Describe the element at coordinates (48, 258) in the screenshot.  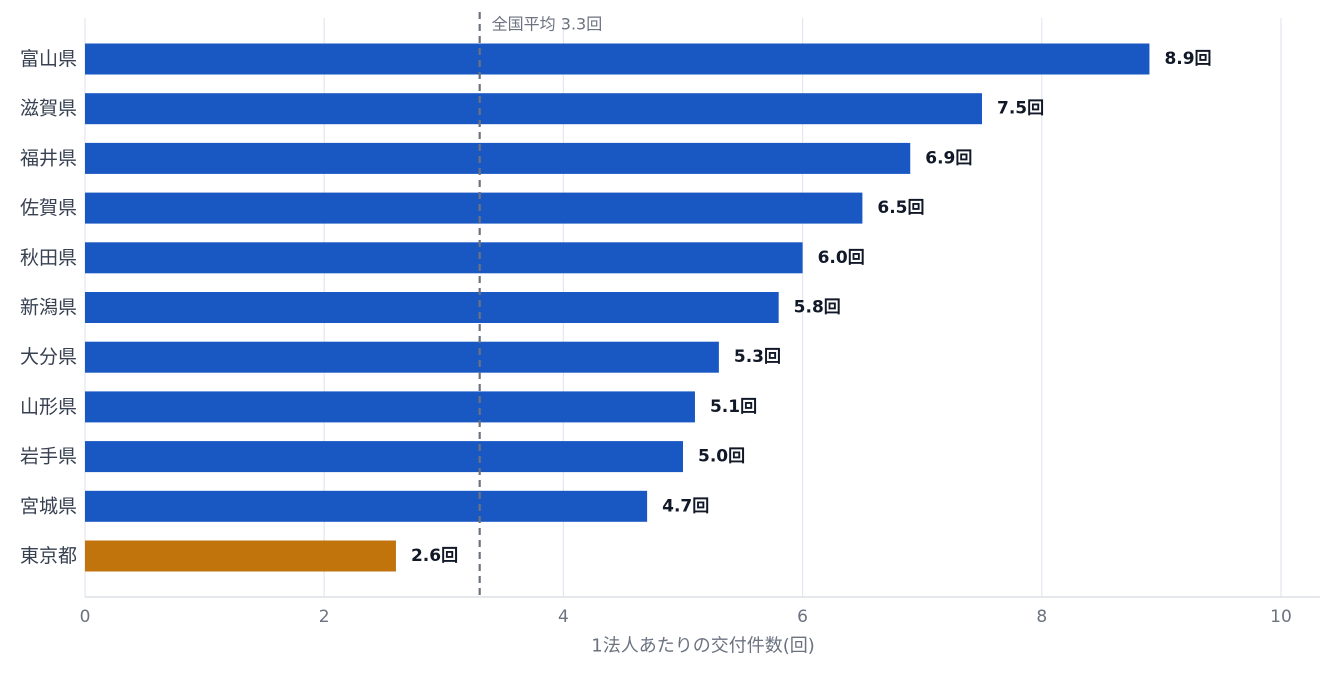
I see `category-label: 秋田県` at that location.